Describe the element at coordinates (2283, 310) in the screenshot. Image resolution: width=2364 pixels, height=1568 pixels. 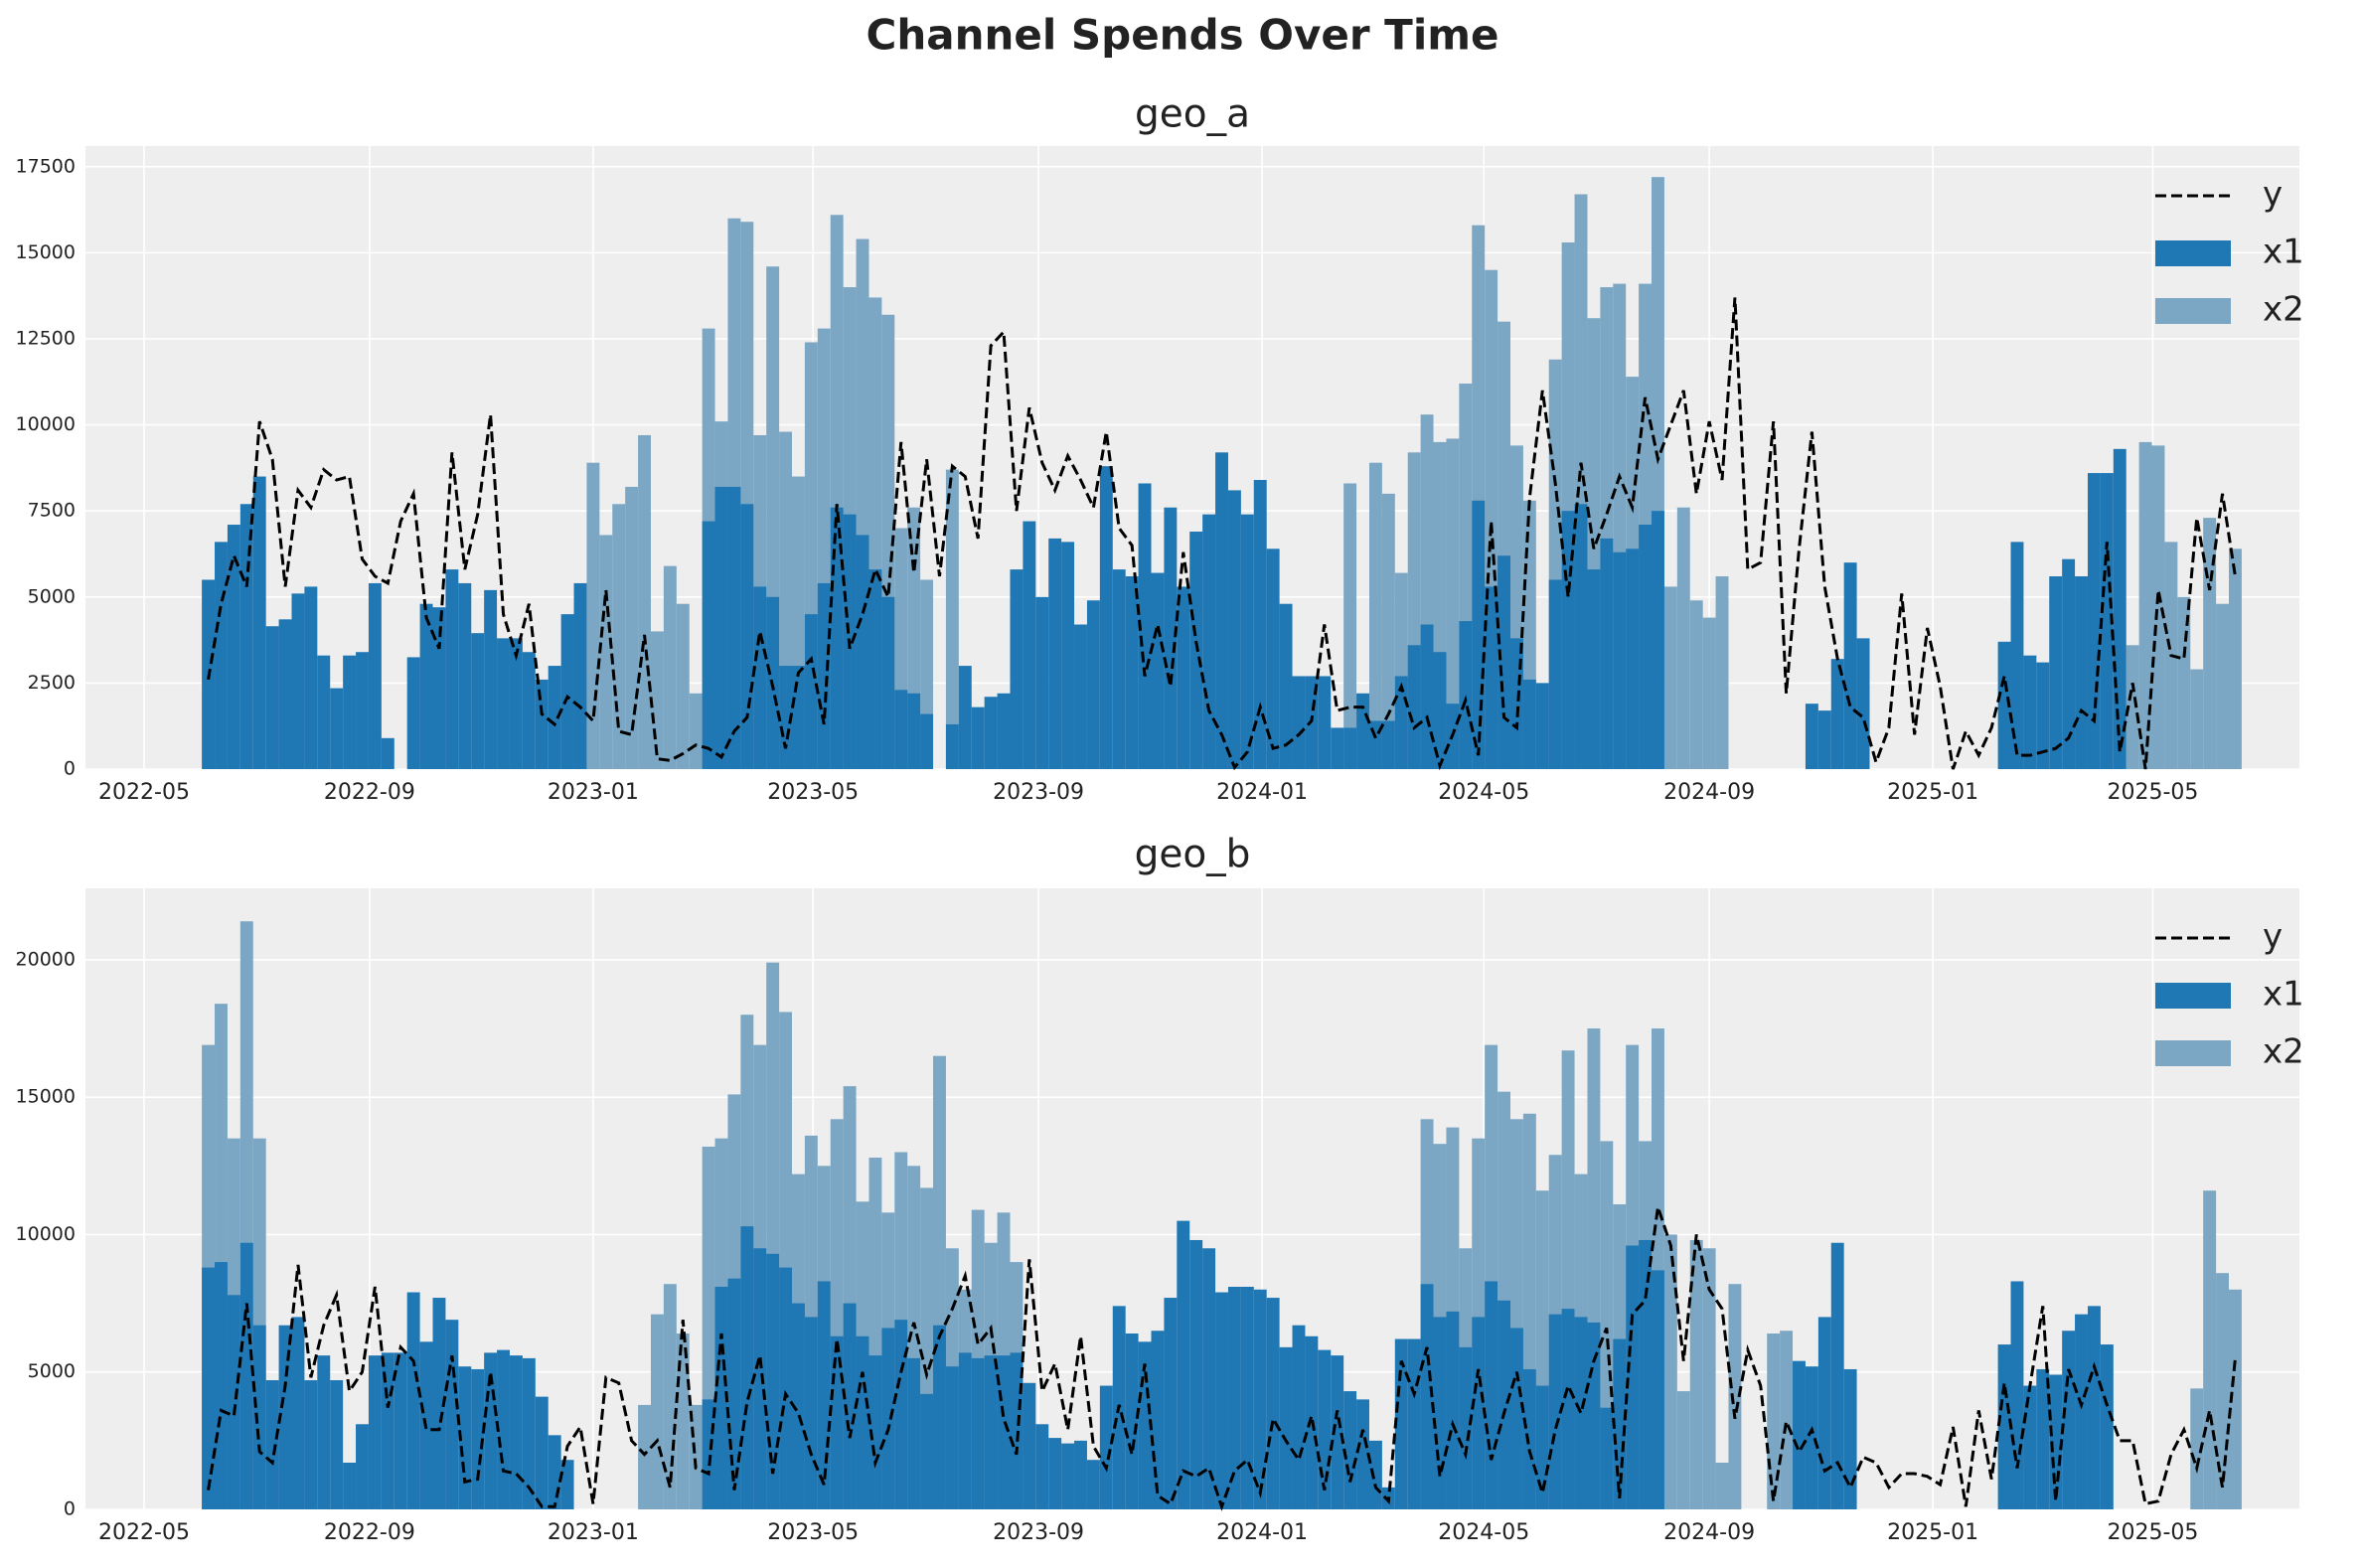
I see `legend-label: x2` at that location.